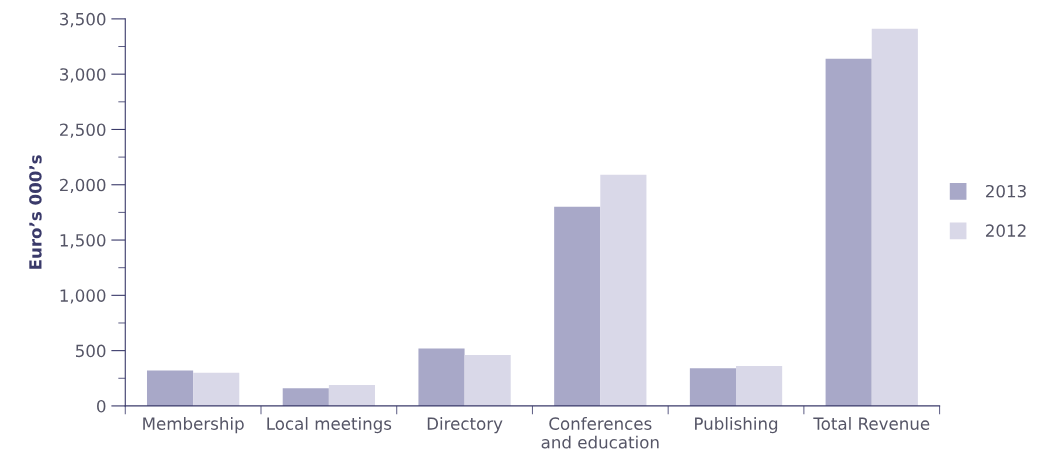  Describe the element at coordinates (329, 425) in the screenshot. I see `x-tick-label: Local meetings` at that location.